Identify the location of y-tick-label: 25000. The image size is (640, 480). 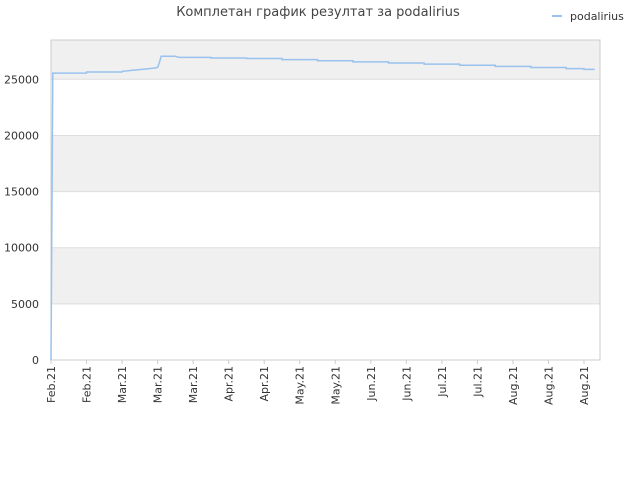
(21, 79).